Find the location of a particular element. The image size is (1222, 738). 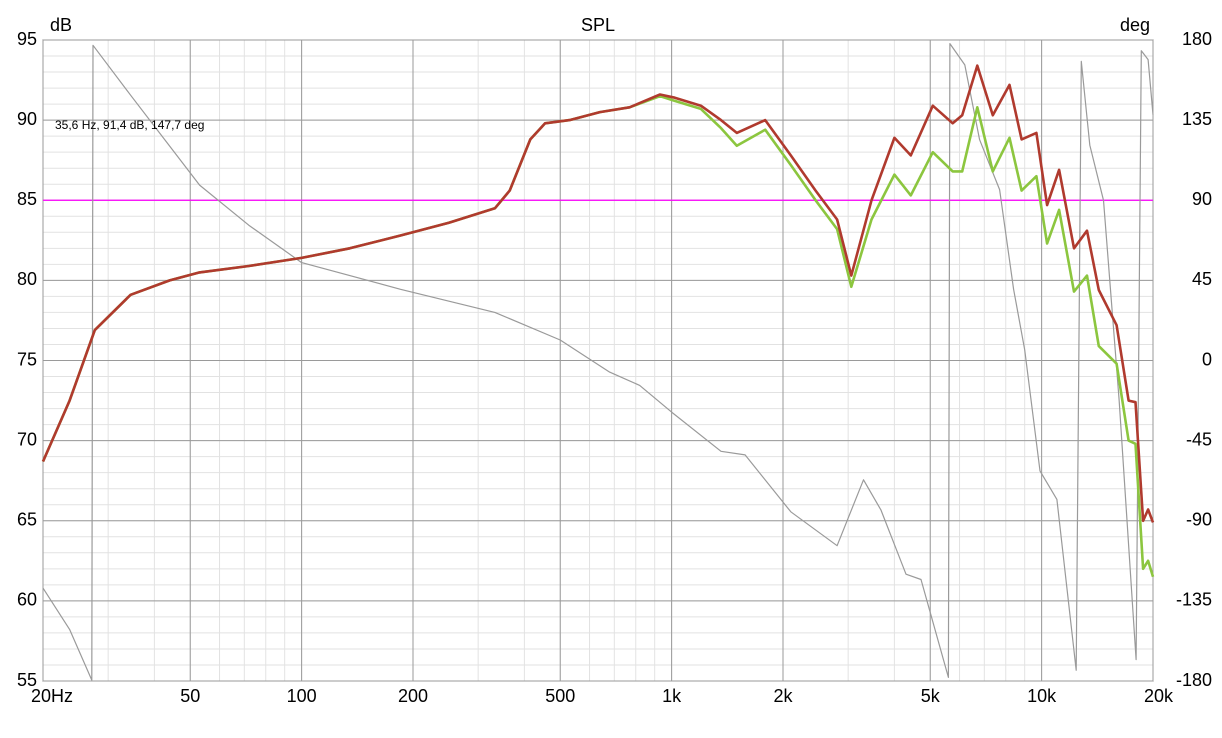

y-tick-label: 80 is located at coordinates (27, 279).